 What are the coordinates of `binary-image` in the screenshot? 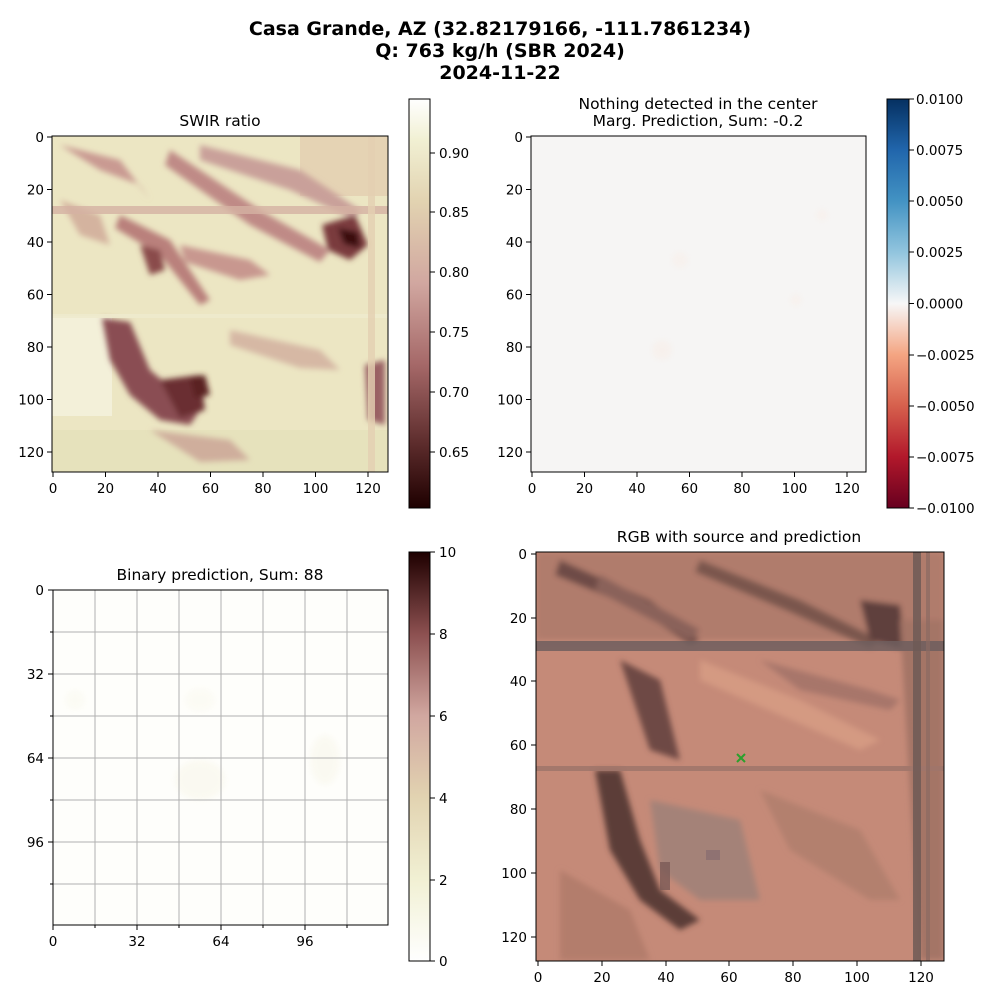 It's located at (220, 757).